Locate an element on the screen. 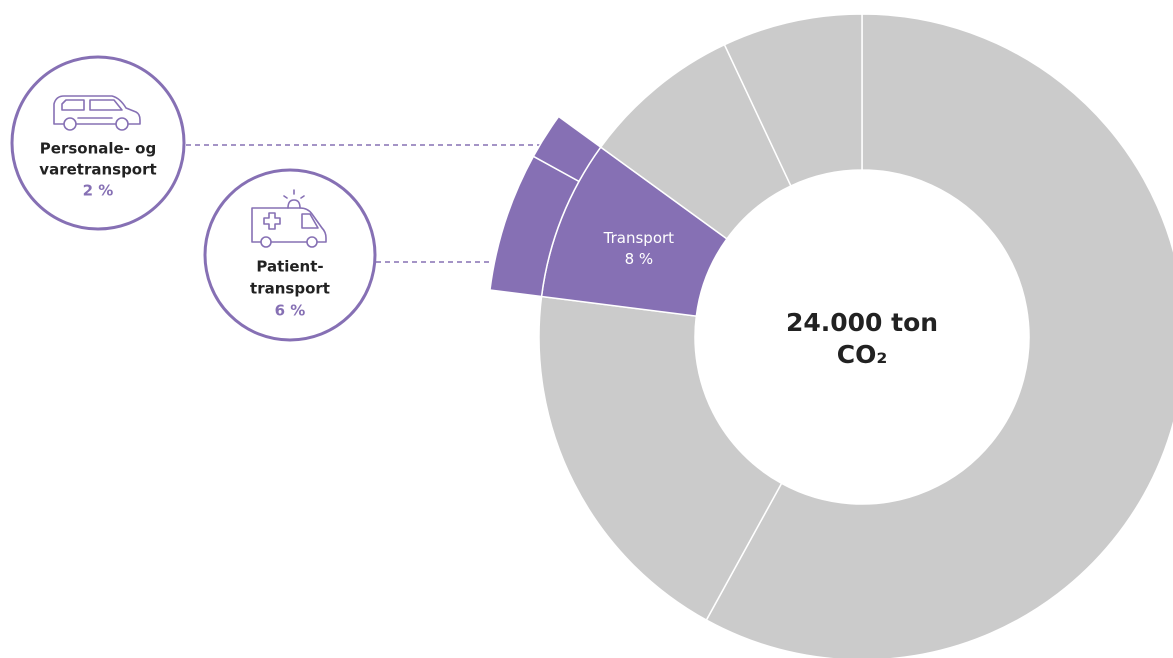 The width and height of the screenshot is (1173, 658). callout-value: 6 % is located at coordinates (290, 311).